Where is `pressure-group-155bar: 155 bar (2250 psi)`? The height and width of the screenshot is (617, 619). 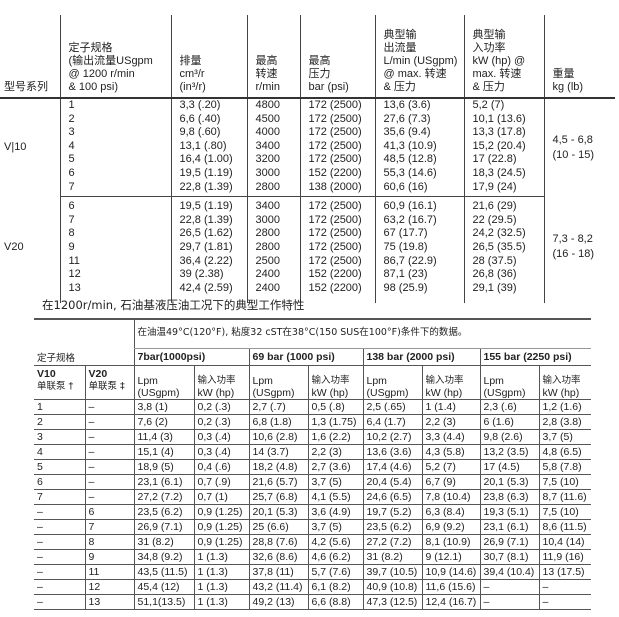
pressure-group-155bar: 155 bar (2250 psi) is located at coordinates (535, 357).